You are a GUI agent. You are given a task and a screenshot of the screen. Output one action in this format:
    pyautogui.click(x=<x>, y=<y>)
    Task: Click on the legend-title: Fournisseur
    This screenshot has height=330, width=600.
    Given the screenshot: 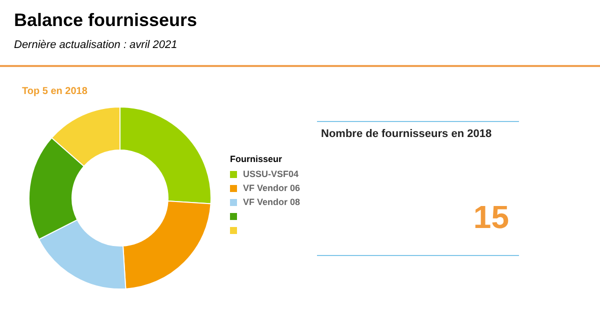 What is the action you would take?
    pyautogui.click(x=257, y=159)
    